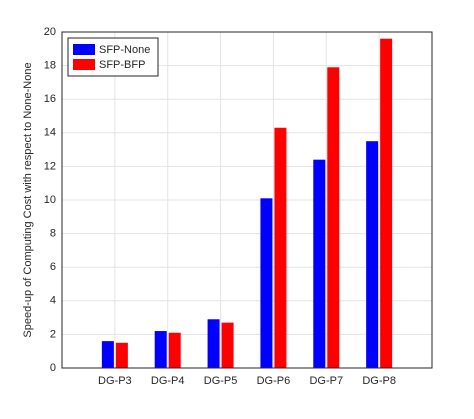 This screenshot has height=419, width=474. I want to click on y-tick-label: 16, so click(50, 99).